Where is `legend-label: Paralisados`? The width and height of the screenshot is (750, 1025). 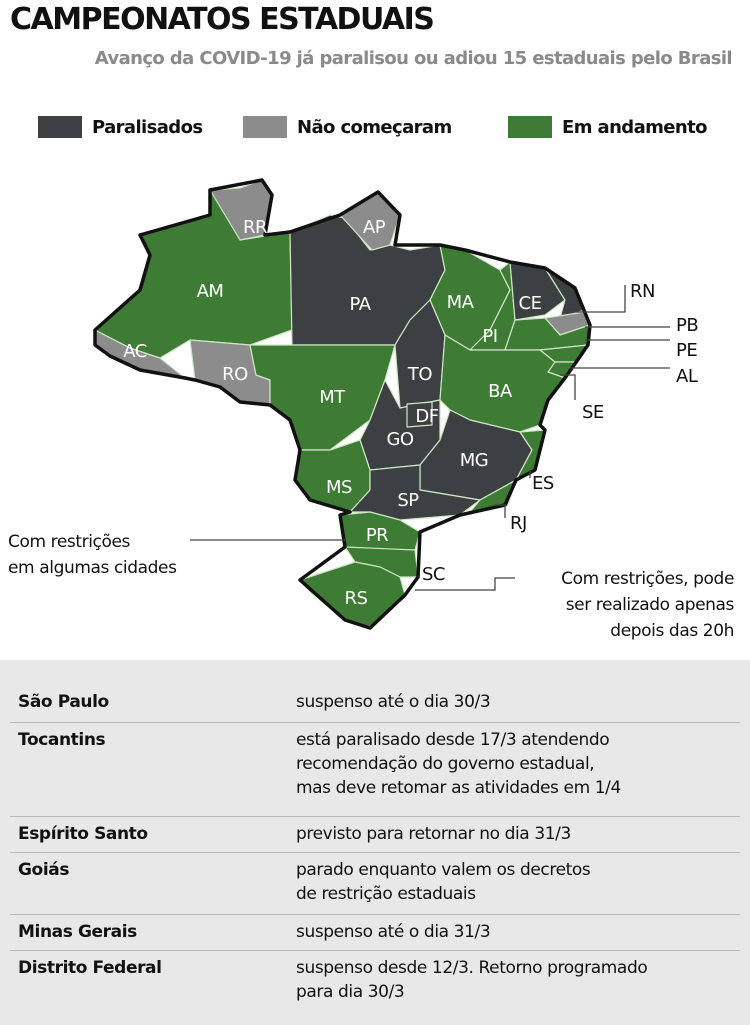 legend-label: Paralisados is located at coordinates (147, 127).